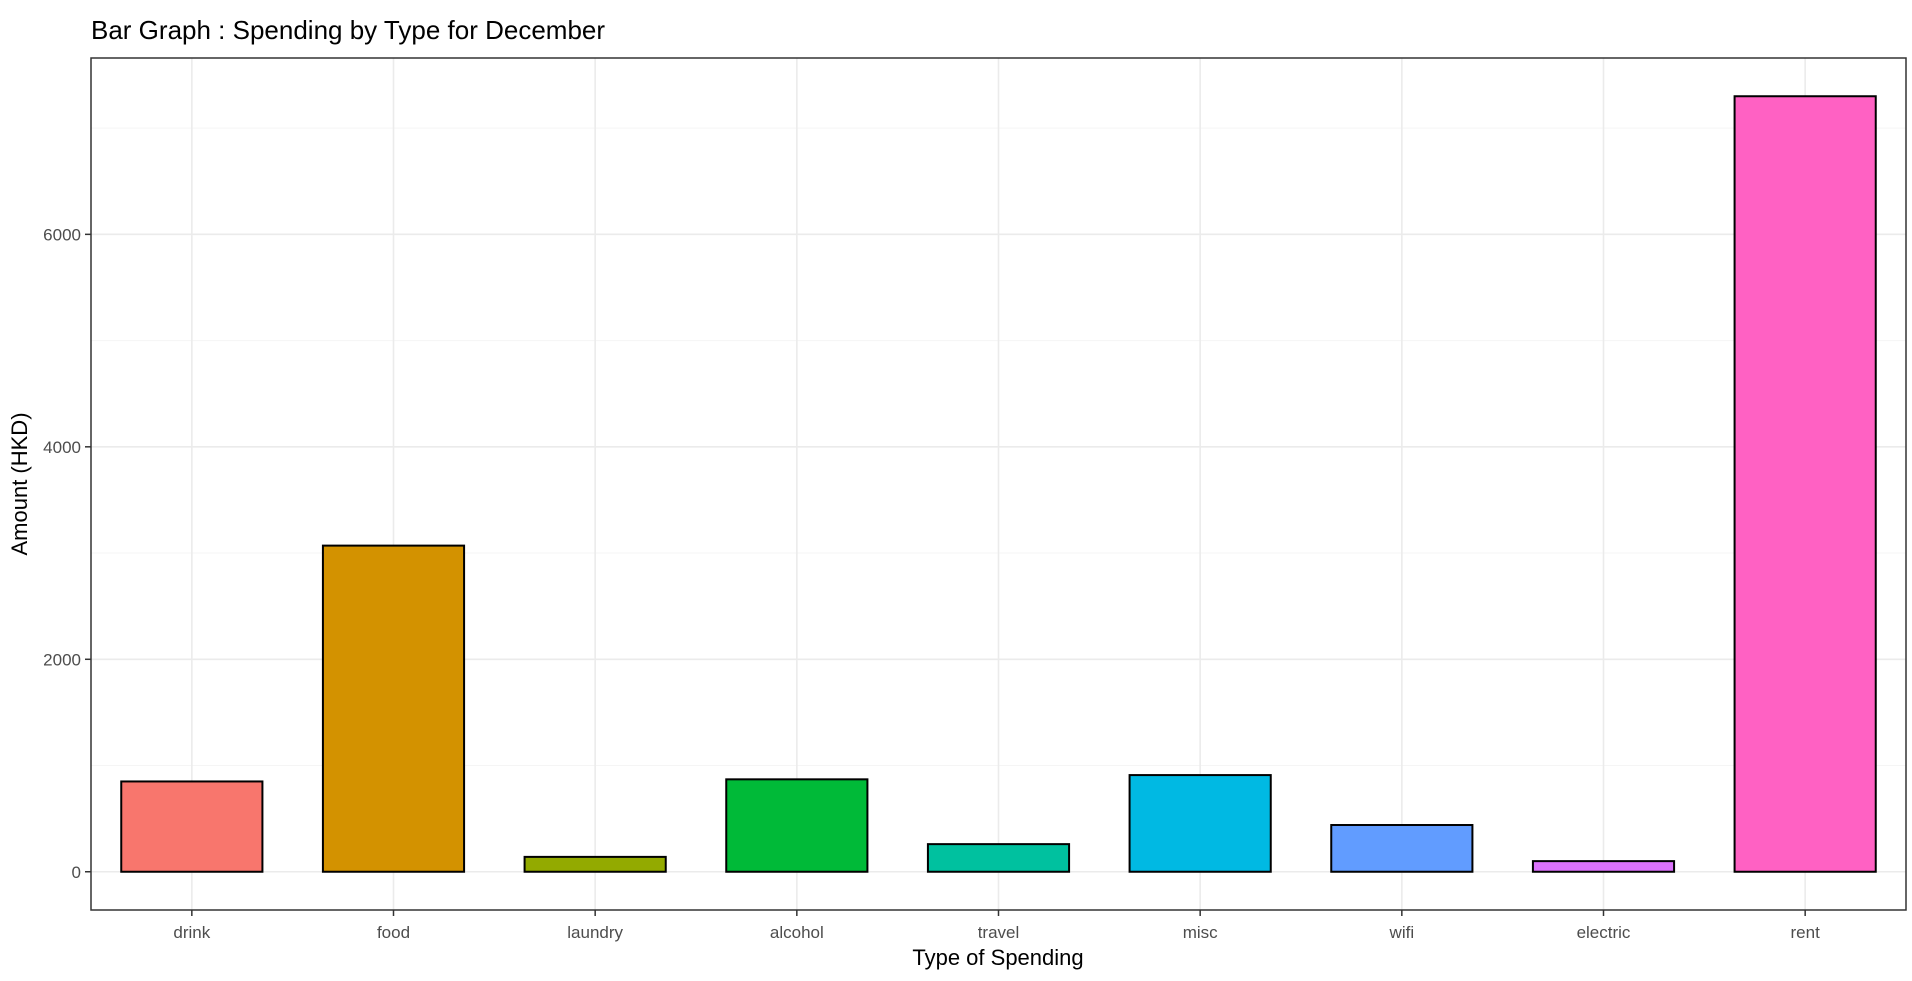 This screenshot has height=981, width=1912. What do you see at coordinates (393, 708) in the screenshot?
I see `bar-food` at bounding box center [393, 708].